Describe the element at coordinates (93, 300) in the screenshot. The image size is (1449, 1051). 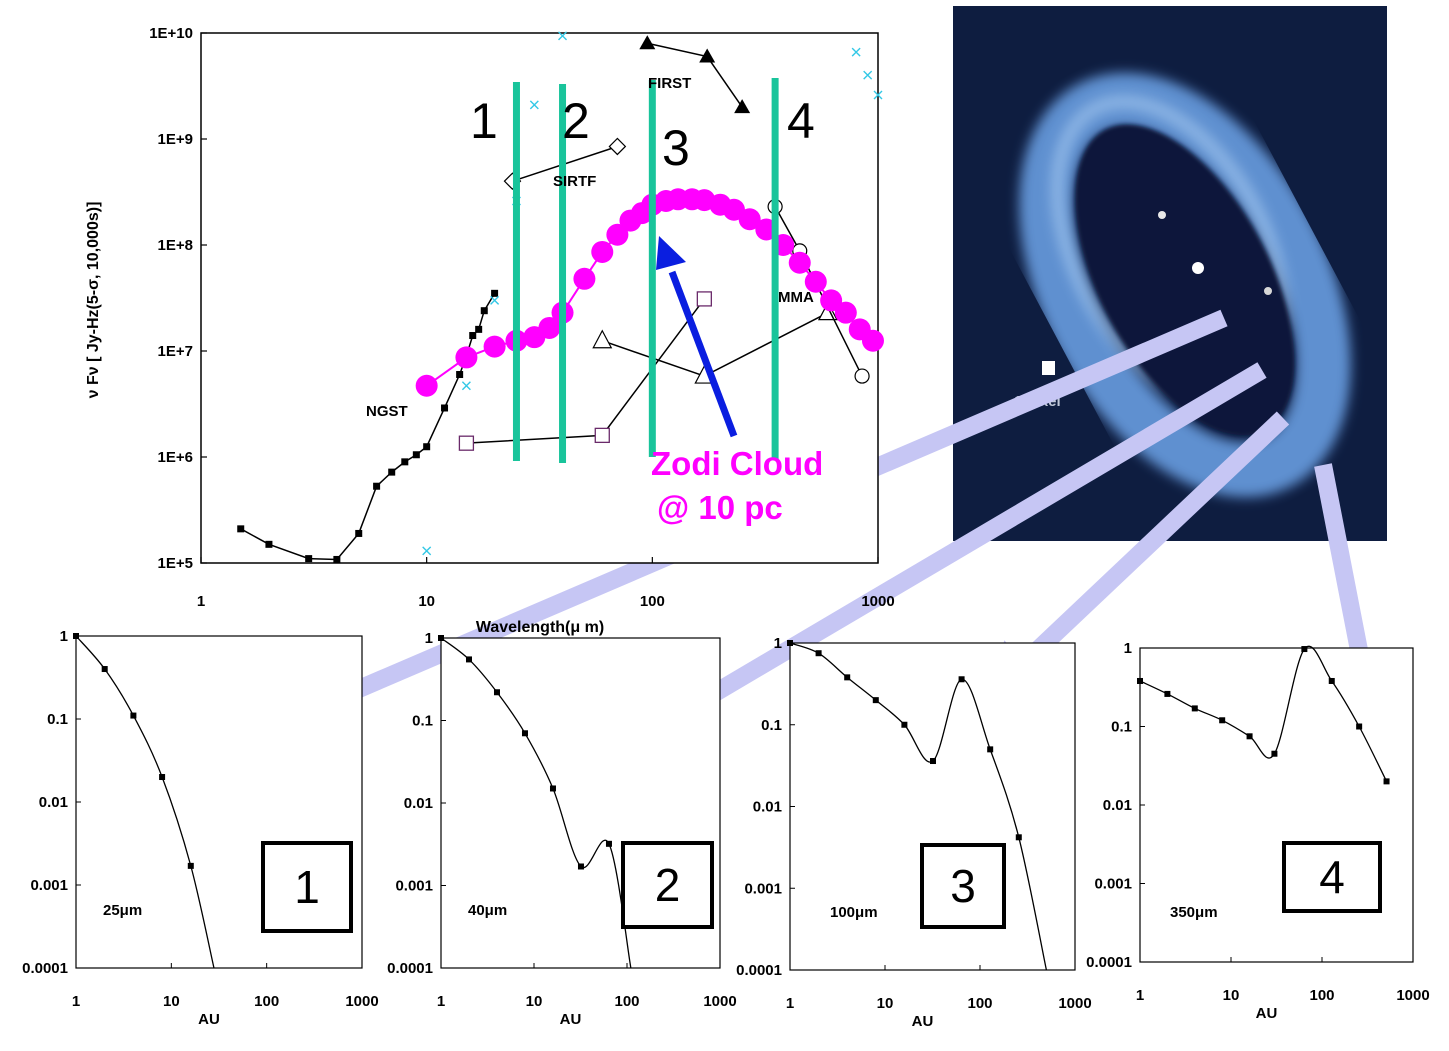
I see `y-axis-label: ν Fν [ Jy-Hz(5-σ, 10,000s)]` at that location.